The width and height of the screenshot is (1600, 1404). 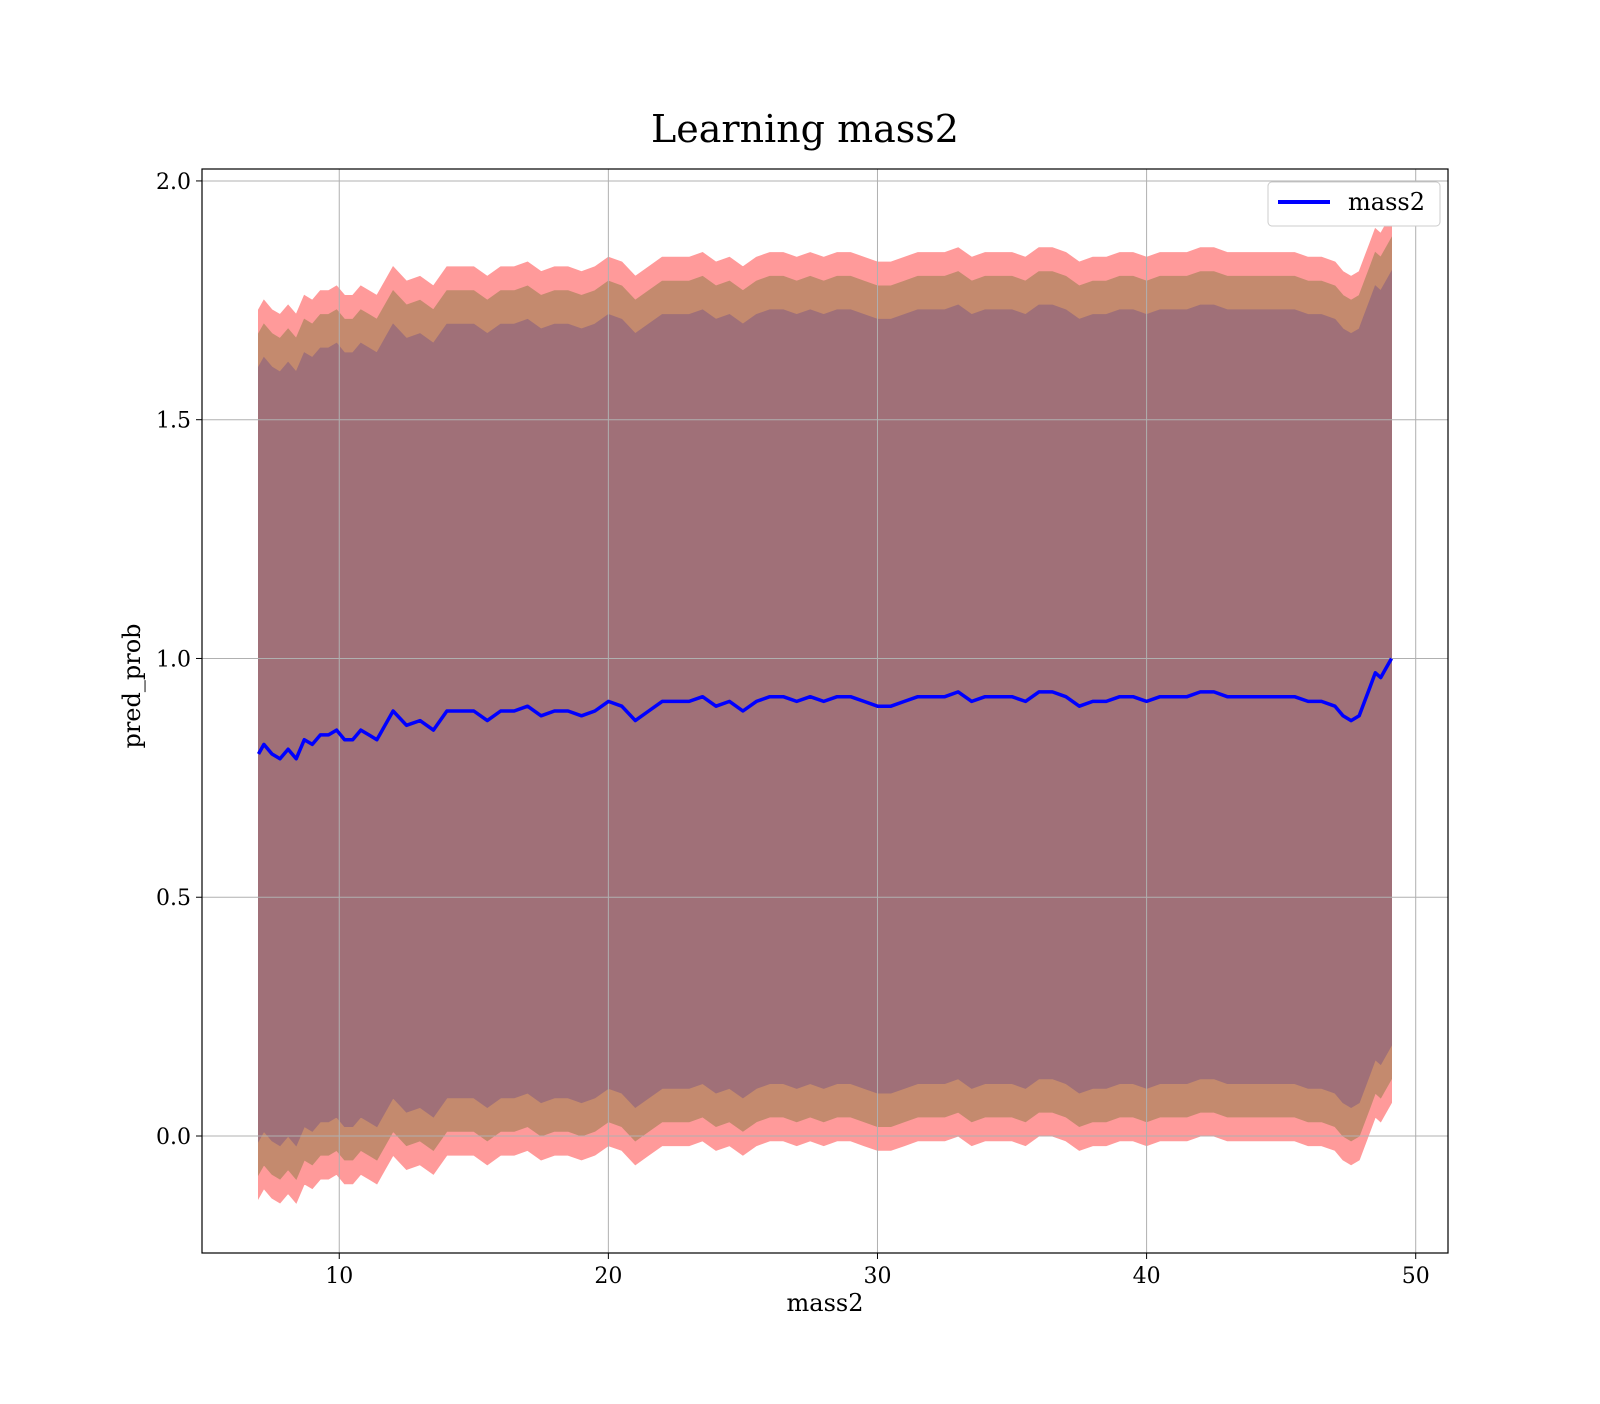 What do you see at coordinates (132, 685) in the screenshot?
I see `y-axis-label: pred_prob` at bounding box center [132, 685].